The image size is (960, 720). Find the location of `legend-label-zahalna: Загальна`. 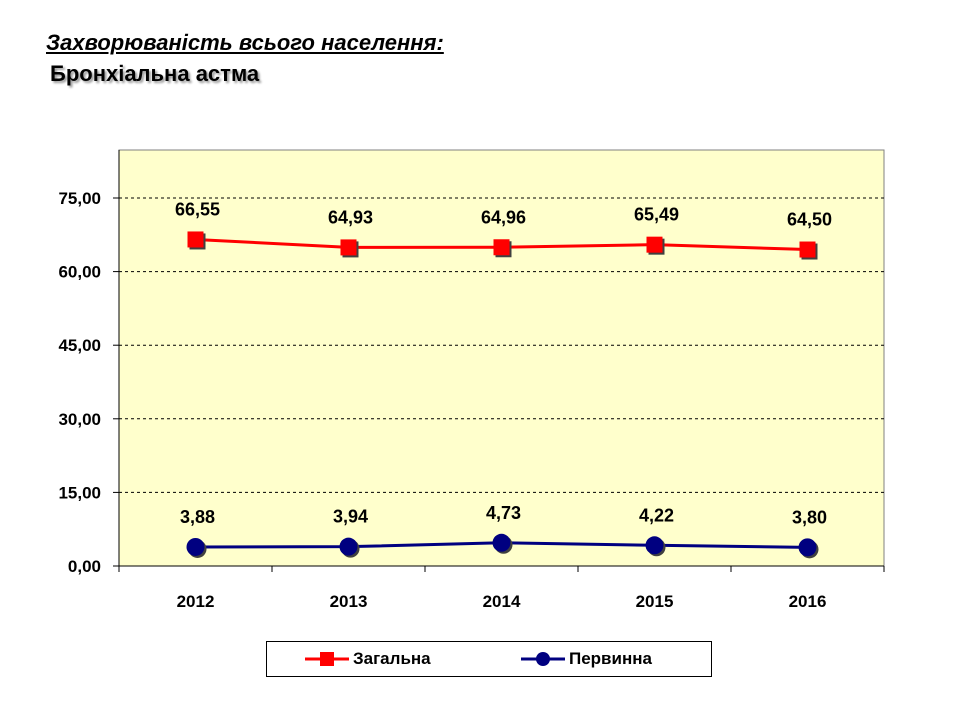

legend-label-zahalna: Загальна is located at coordinates (392, 658).